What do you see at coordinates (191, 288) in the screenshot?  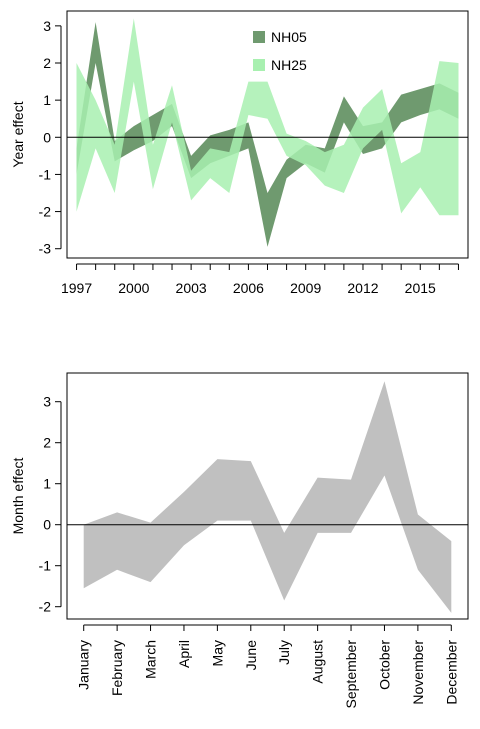 I see `x-tick-label: 2003` at bounding box center [191, 288].